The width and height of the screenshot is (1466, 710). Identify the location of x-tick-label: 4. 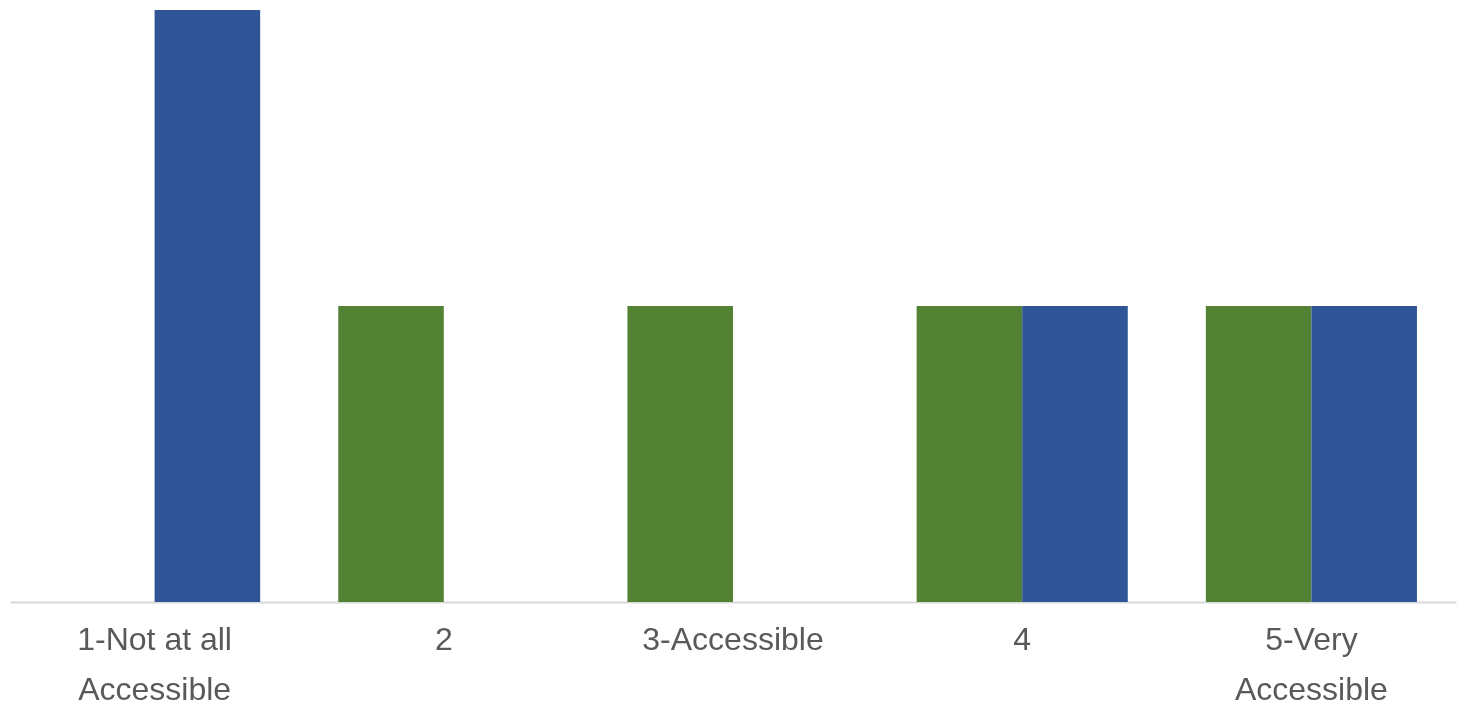
(1022, 638).